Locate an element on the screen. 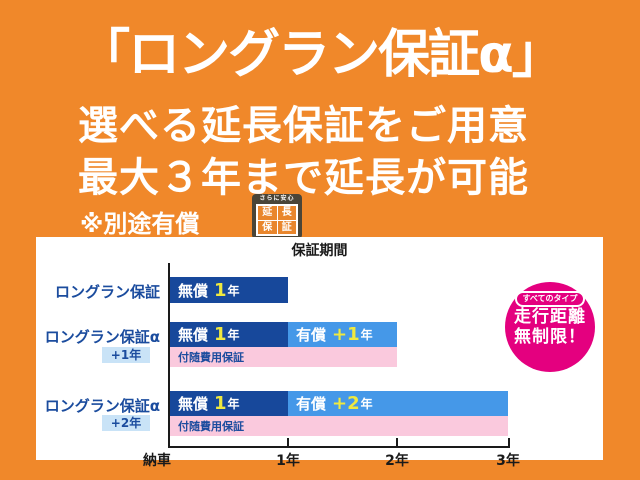  bar-year-number: +1 is located at coordinates (346, 334).